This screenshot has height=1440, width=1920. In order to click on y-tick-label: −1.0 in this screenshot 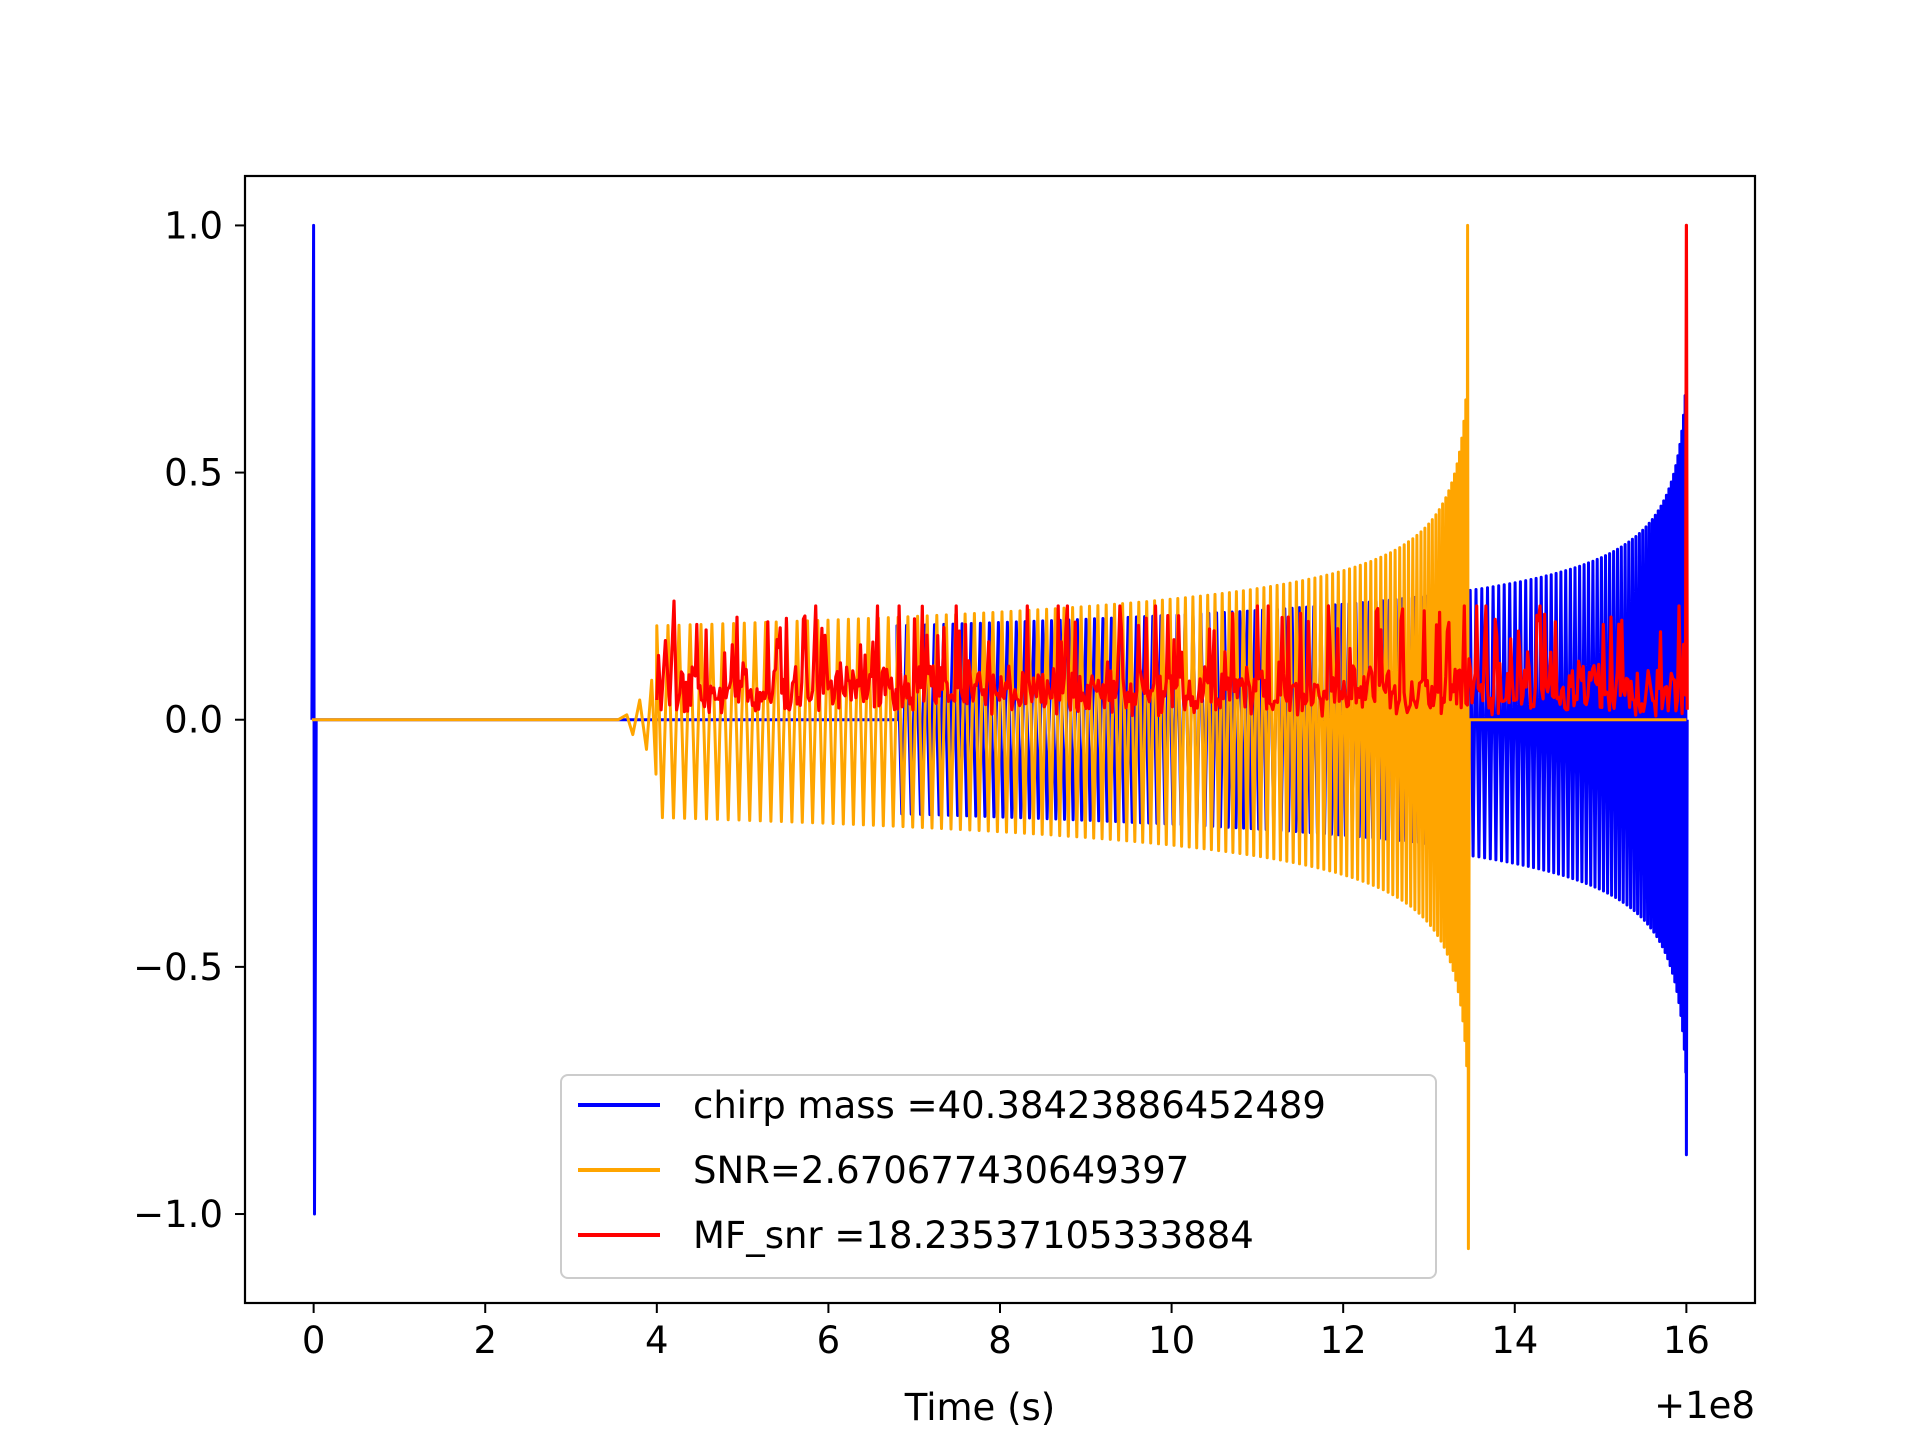, I will do `click(178, 1214)`.